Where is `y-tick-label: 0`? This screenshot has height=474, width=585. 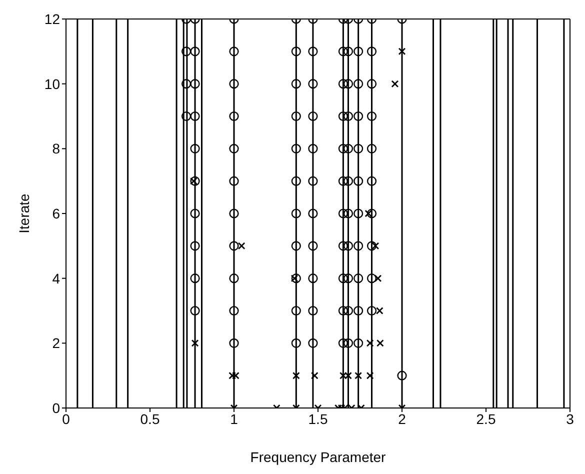 y-tick-label: 0 is located at coordinates (56, 408).